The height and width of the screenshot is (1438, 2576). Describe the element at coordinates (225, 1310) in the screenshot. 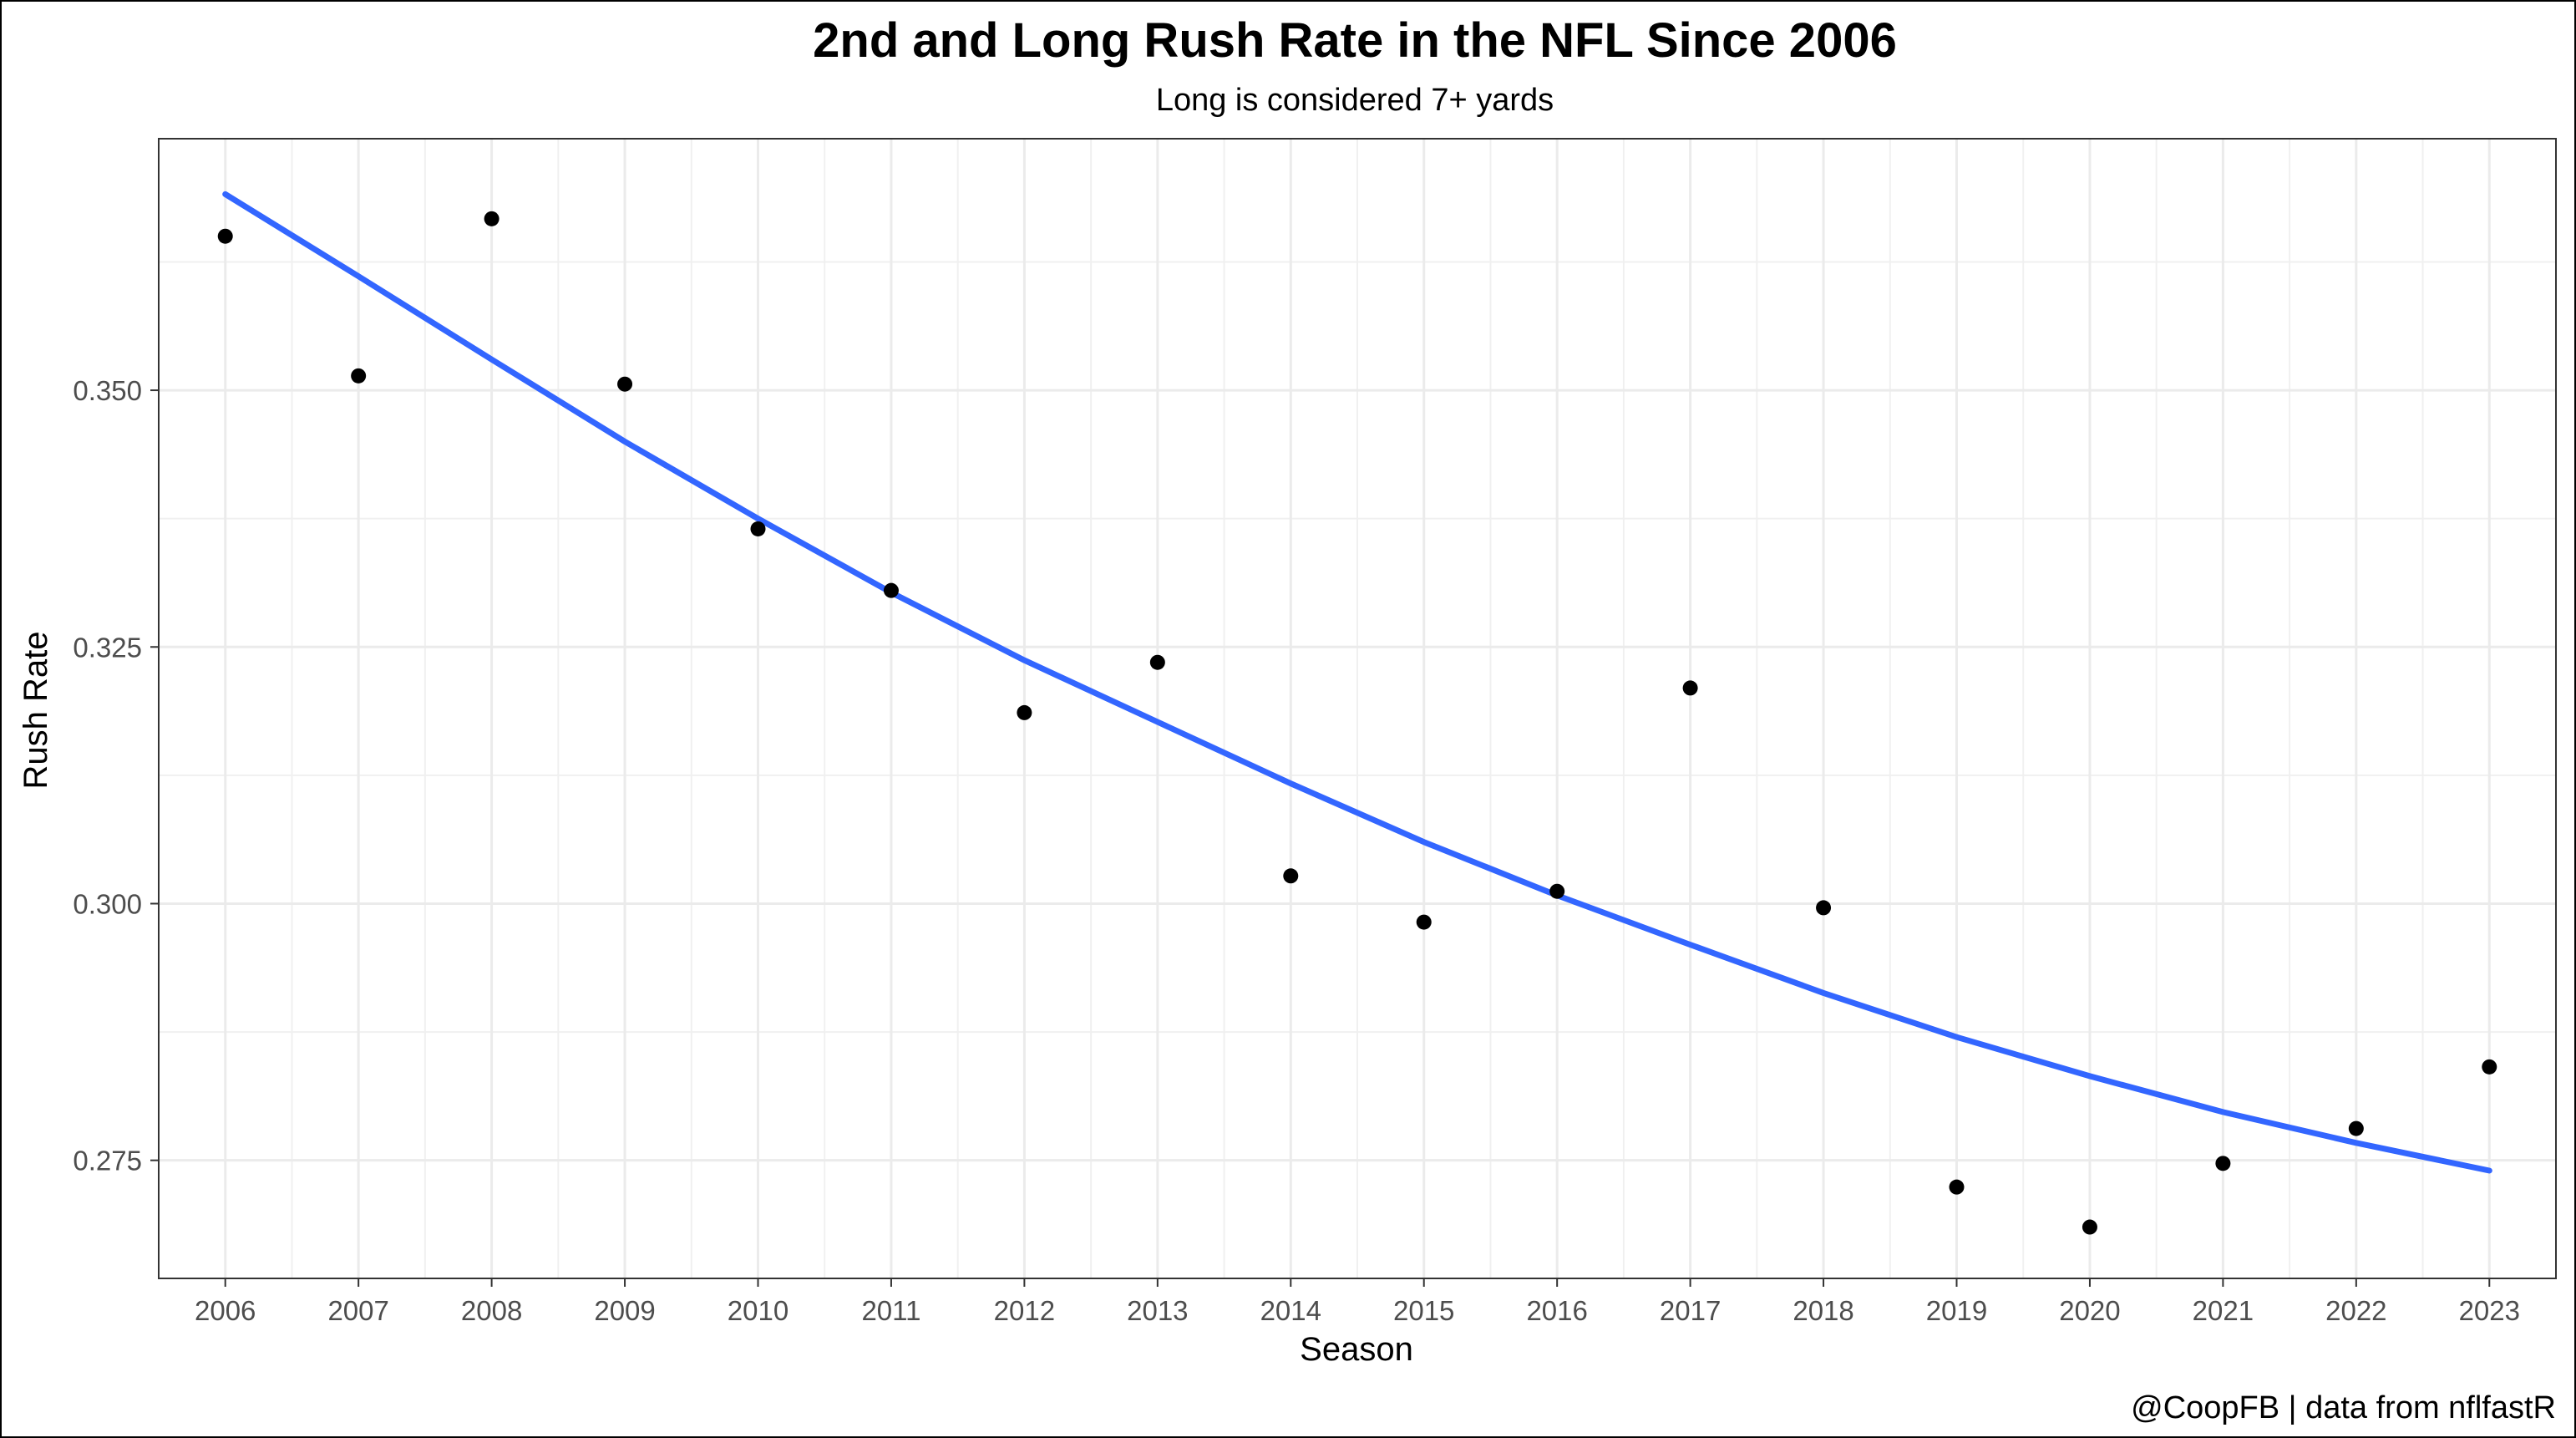

I see `x-tick-label: 2006` at that location.